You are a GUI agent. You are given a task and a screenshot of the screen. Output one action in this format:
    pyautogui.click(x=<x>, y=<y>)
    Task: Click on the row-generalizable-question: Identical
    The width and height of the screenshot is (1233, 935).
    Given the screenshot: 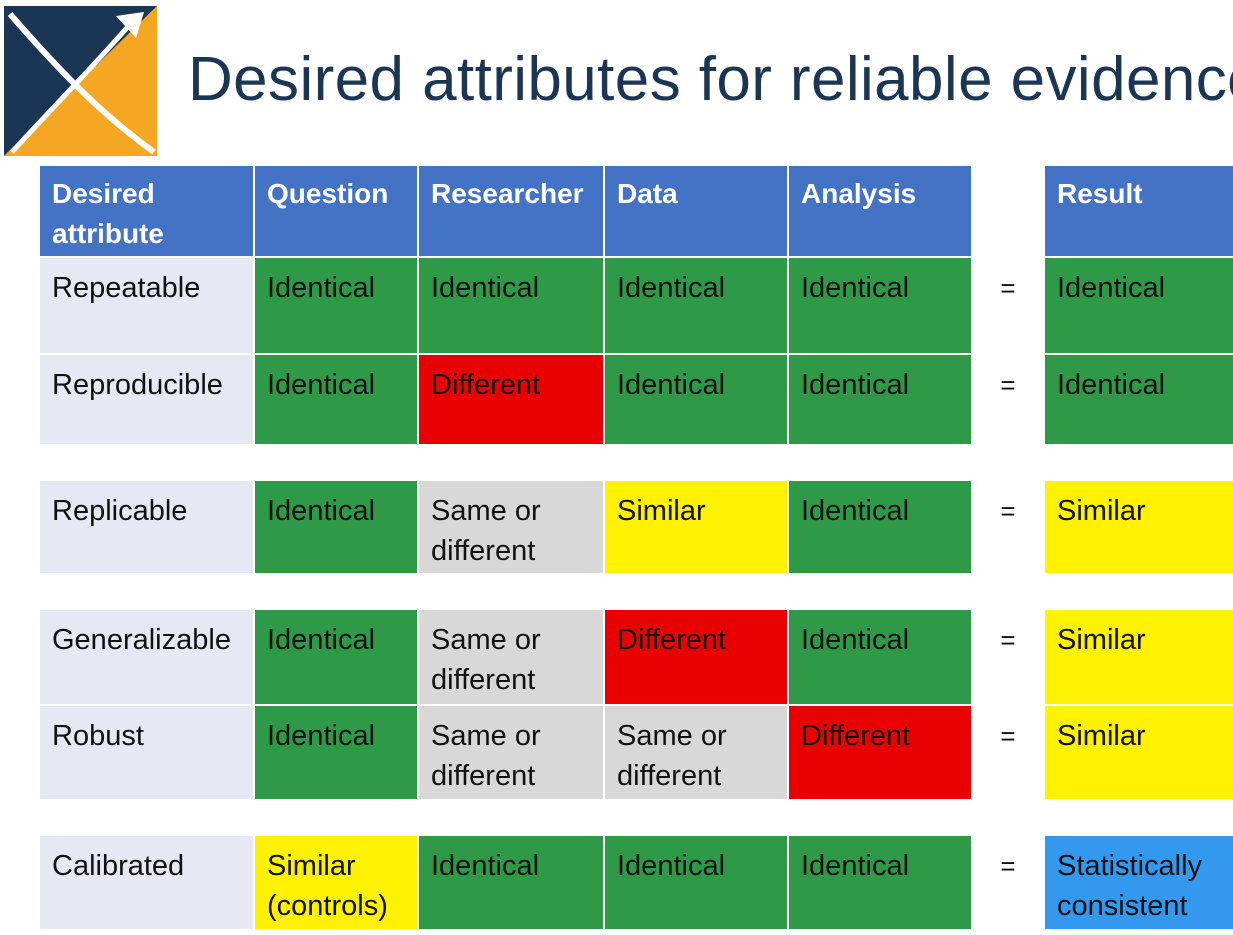 What is the action you would take?
    pyautogui.click(x=336, y=657)
    